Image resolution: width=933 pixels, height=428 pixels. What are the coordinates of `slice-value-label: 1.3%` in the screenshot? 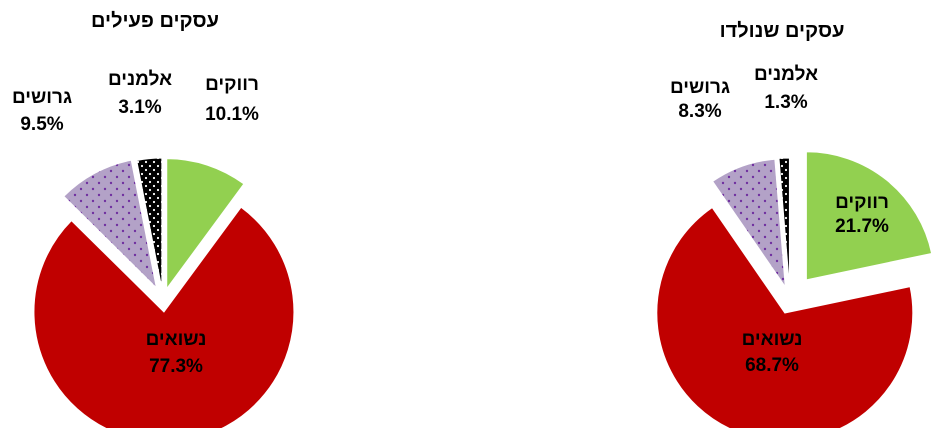 It's located at (785, 102).